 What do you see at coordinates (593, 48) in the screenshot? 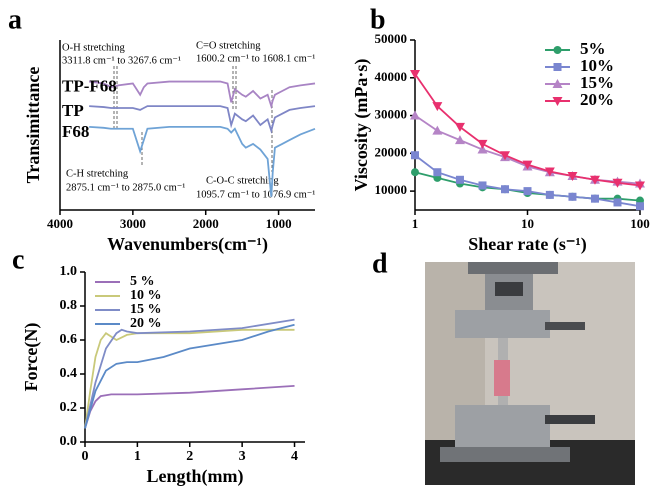
I see `legend-label: 5%` at bounding box center [593, 48].